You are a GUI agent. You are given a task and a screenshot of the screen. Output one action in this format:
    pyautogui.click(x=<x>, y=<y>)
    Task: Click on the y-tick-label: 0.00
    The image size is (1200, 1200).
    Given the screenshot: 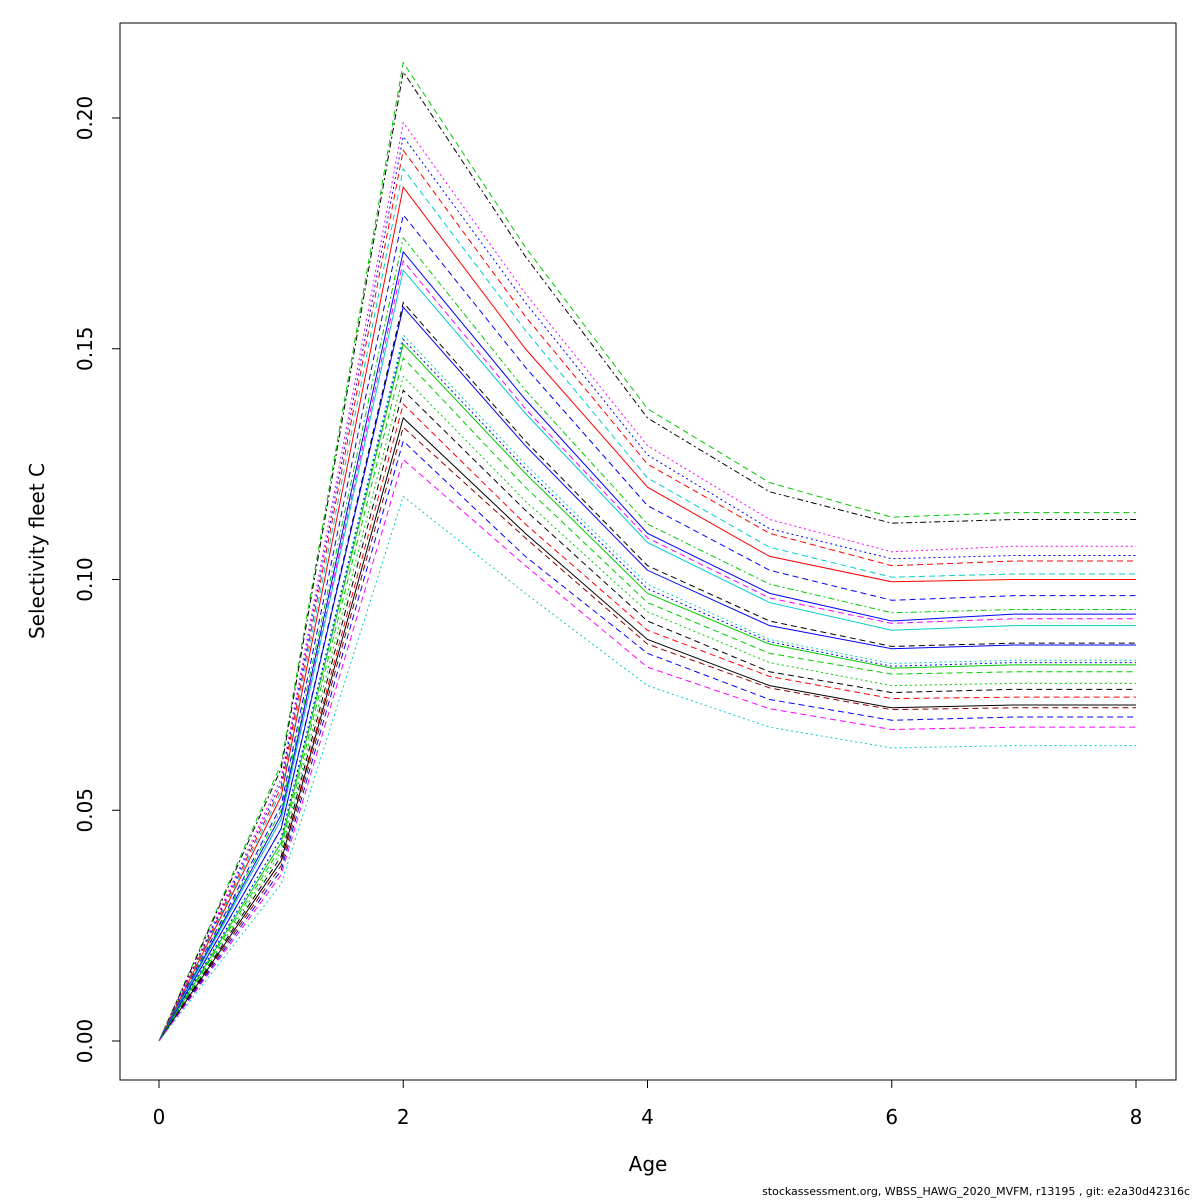 What is the action you would take?
    pyautogui.click(x=85, y=1041)
    